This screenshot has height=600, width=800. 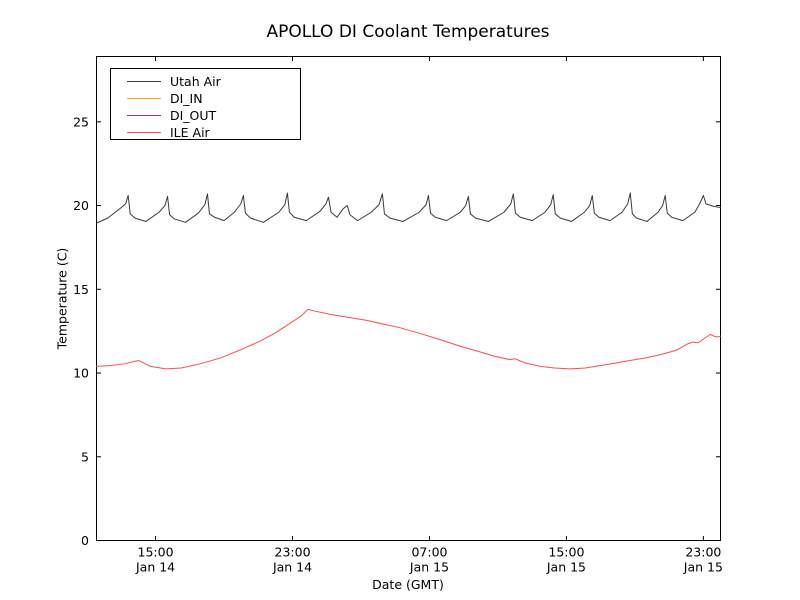 What do you see at coordinates (186, 98) in the screenshot?
I see `legend-label: DI_IN` at bounding box center [186, 98].